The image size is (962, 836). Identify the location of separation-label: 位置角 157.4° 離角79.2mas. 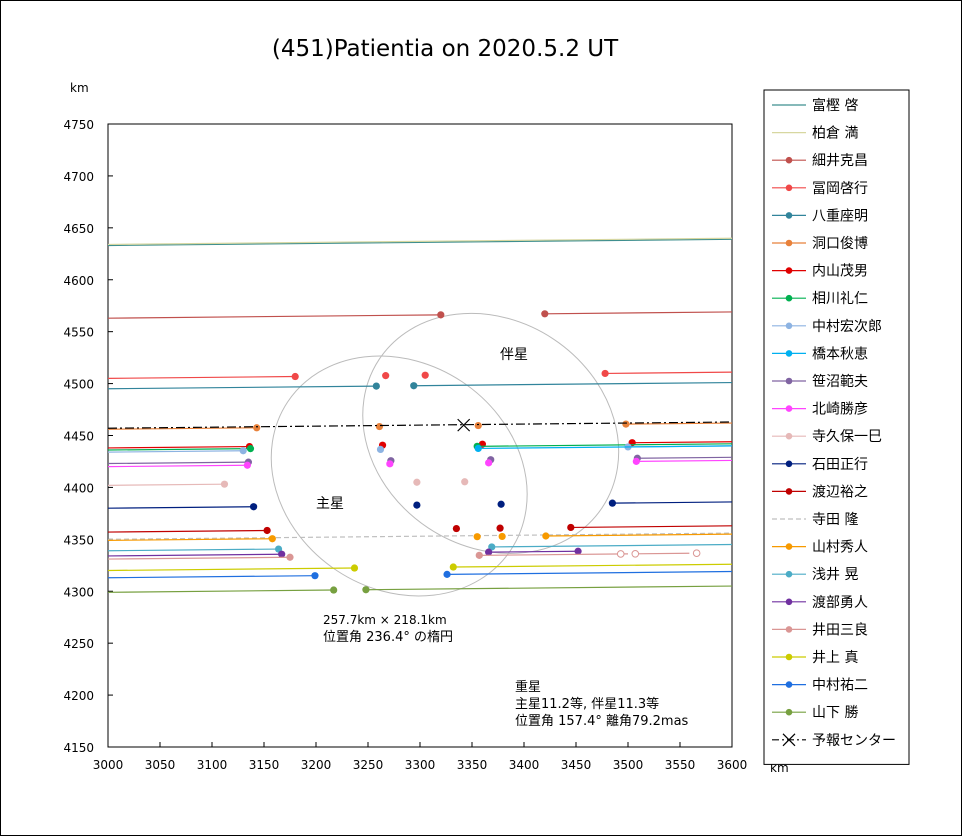
(602, 721).